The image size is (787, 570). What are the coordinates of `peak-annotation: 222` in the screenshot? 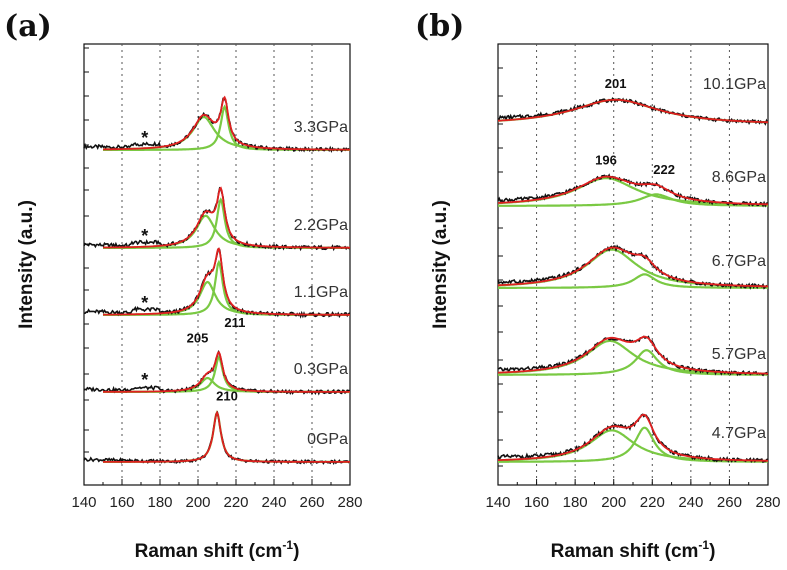 It's located at (664, 169).